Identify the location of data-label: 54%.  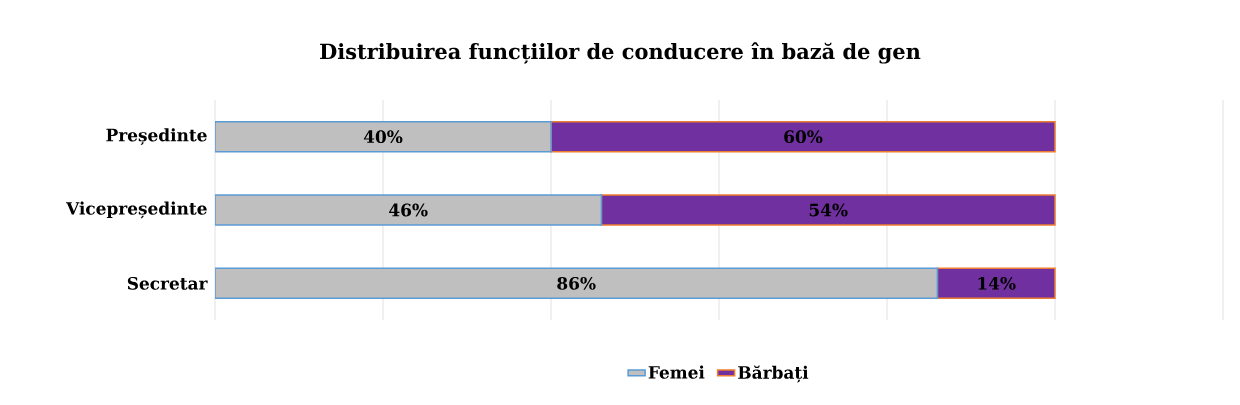
(828, 210).